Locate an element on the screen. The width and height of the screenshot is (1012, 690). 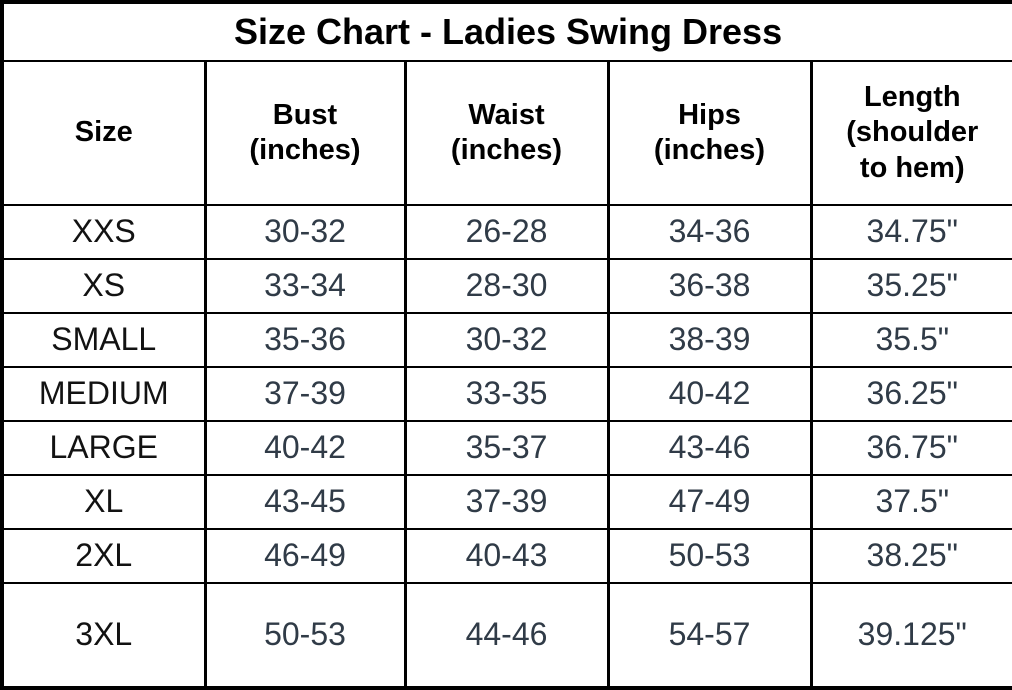
header-line: to hem) is located at coordinates (912, 167).